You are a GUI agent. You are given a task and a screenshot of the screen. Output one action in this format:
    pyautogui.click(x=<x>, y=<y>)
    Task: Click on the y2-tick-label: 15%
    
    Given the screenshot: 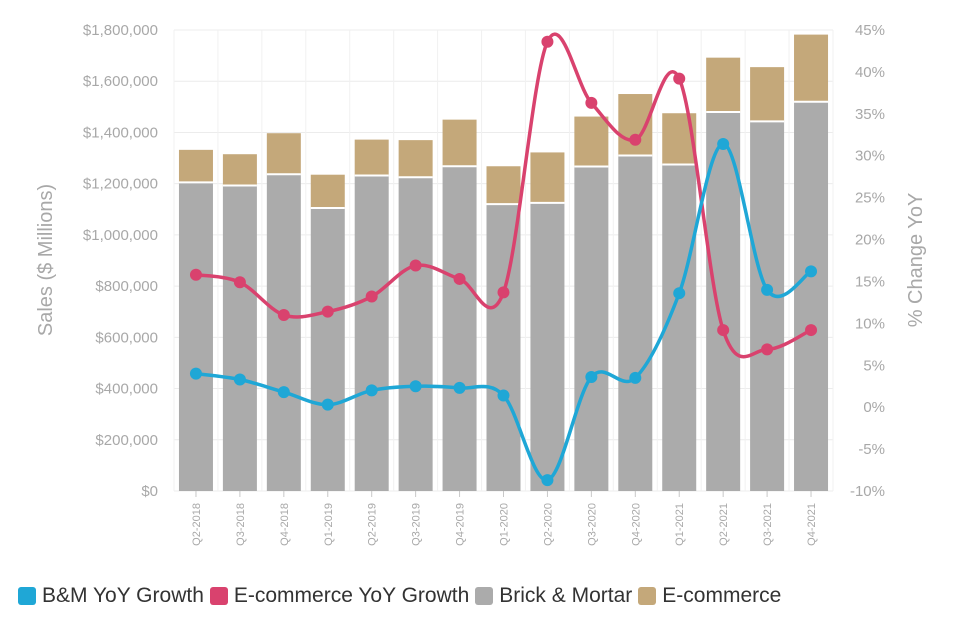 What is the action you would take?
    pyautogui.click(x=870, y=281)
    